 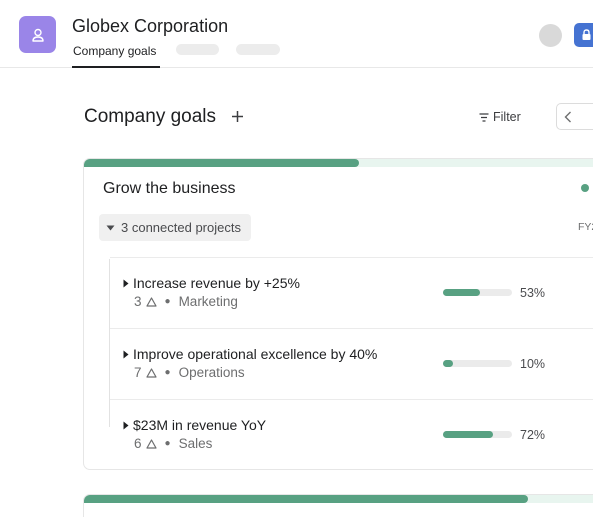 I want to click on org-avatar, so click(x=37, y=34).